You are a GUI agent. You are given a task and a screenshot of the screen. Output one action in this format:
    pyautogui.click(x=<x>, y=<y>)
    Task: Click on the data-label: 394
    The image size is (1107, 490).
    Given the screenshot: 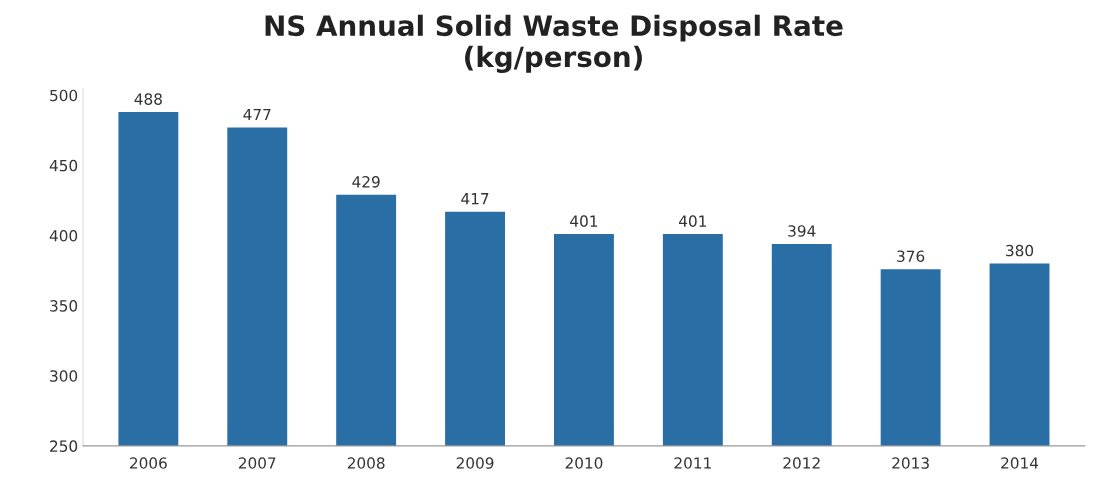 What is the action you would take?
    pyautogui.click(x=802, y=231)
    